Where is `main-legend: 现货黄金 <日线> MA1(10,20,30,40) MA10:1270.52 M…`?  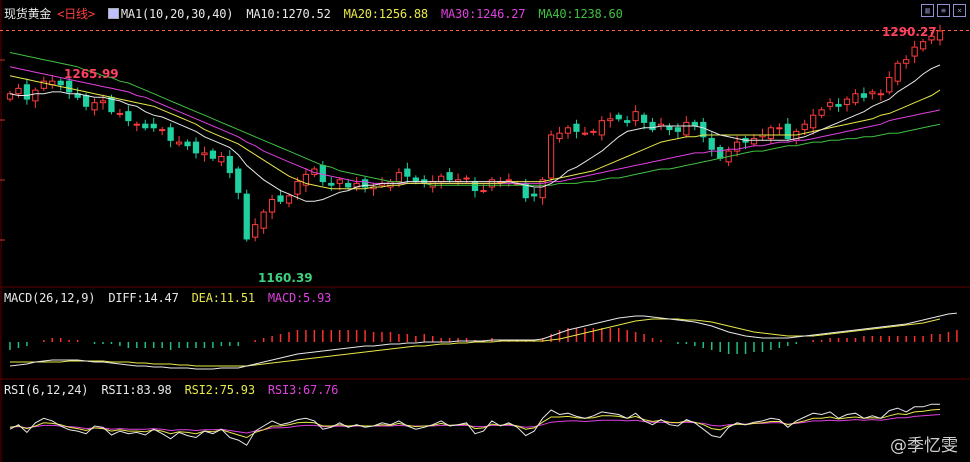 main-legend: 现货黄金 <日线> MA1(10,20,30,40) MA10:1270.52 M… is located at coordinates (316, 13).